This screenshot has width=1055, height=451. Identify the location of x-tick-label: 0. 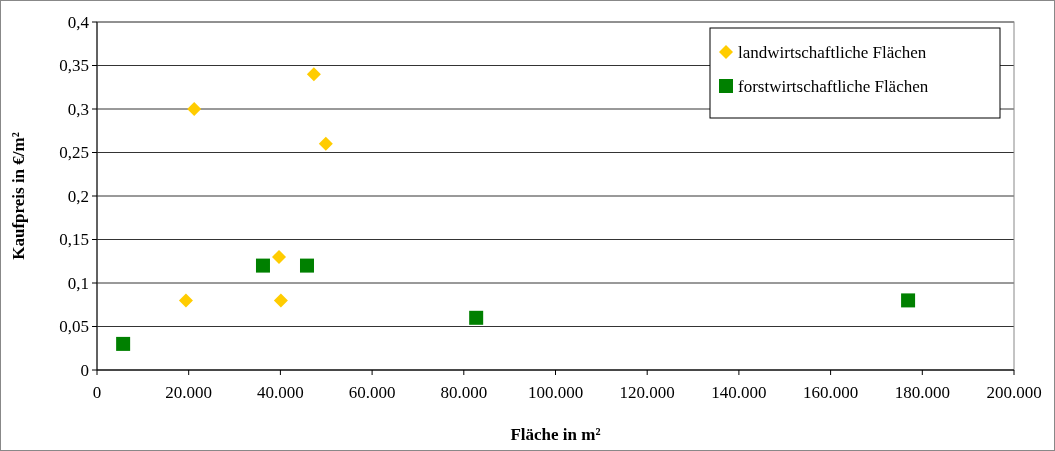
(97, 392).